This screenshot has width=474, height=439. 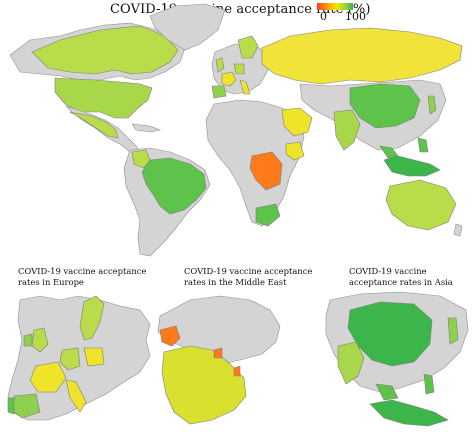 What do you see at coordinates (170, 336) in the screenshot?
I see `middle-east-inset-levant` at bounding box center [170, 336].